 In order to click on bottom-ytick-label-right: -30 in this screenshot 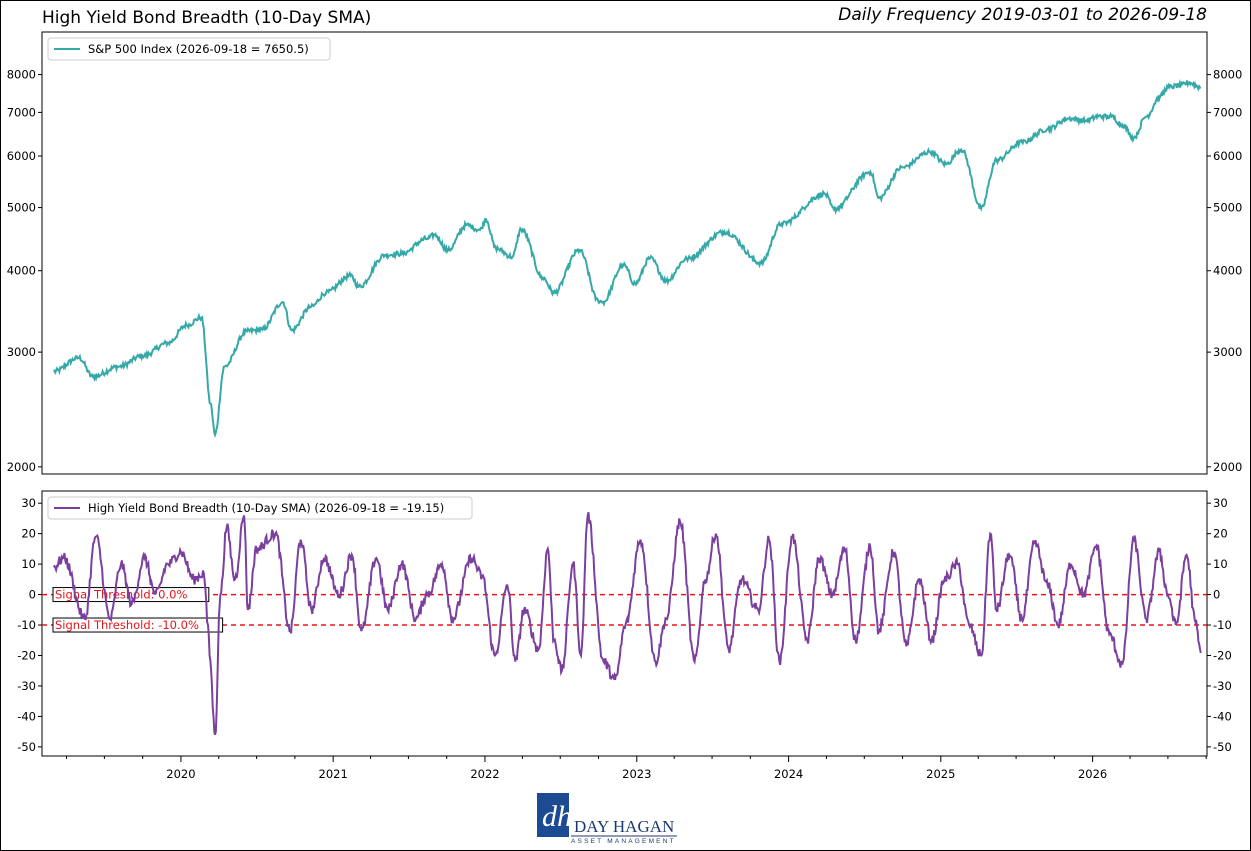, I will do `click(1222, 686)`.